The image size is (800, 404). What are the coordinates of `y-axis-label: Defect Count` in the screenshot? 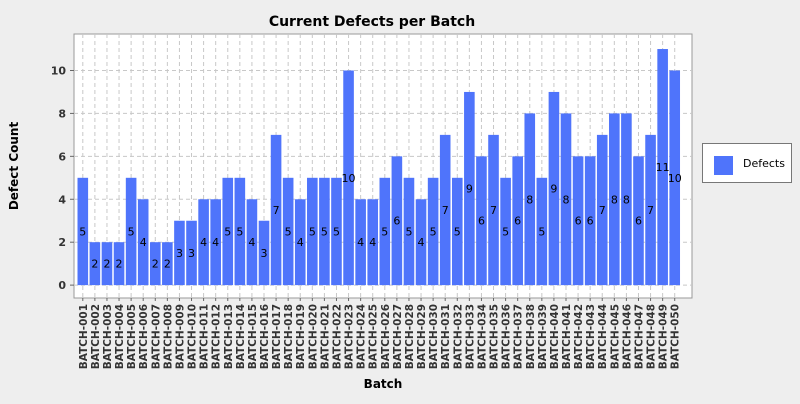 It's located at (14, 166).